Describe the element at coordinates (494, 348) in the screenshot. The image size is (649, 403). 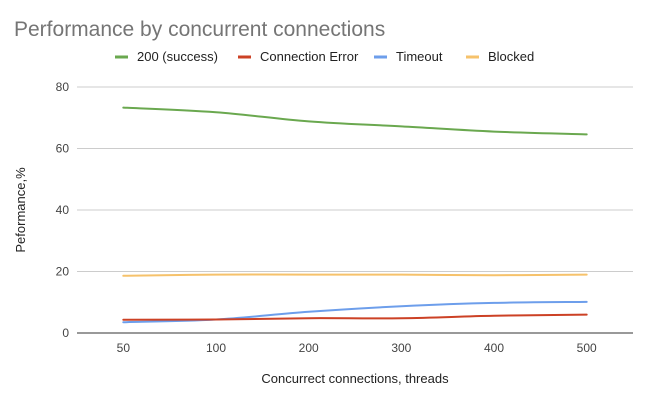
I see `x-tick-label: 400` at that location.